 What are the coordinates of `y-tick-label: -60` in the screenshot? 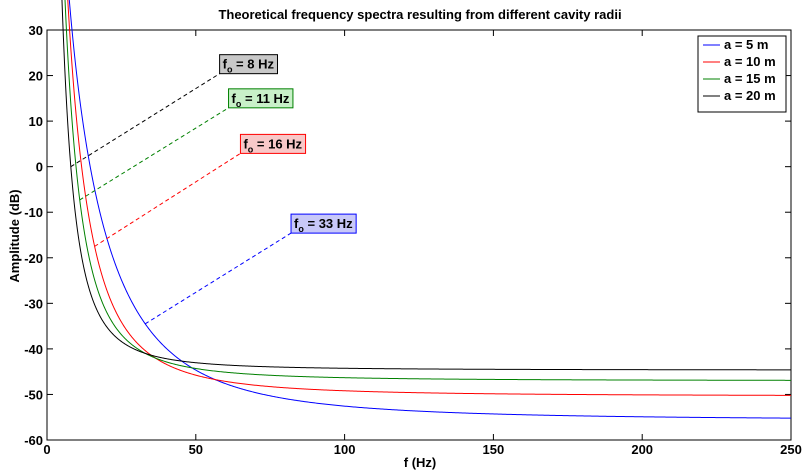 It's located at (33, 440).